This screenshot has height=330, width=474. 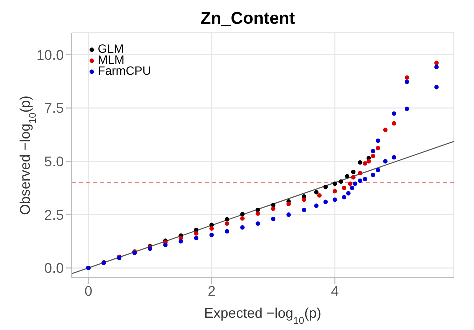 What do you see at coordinates (263, 315) in the screenshot?
I see `x-axis-title: Expected −log$_{10}$(p)` at bounding box center [263, 315].